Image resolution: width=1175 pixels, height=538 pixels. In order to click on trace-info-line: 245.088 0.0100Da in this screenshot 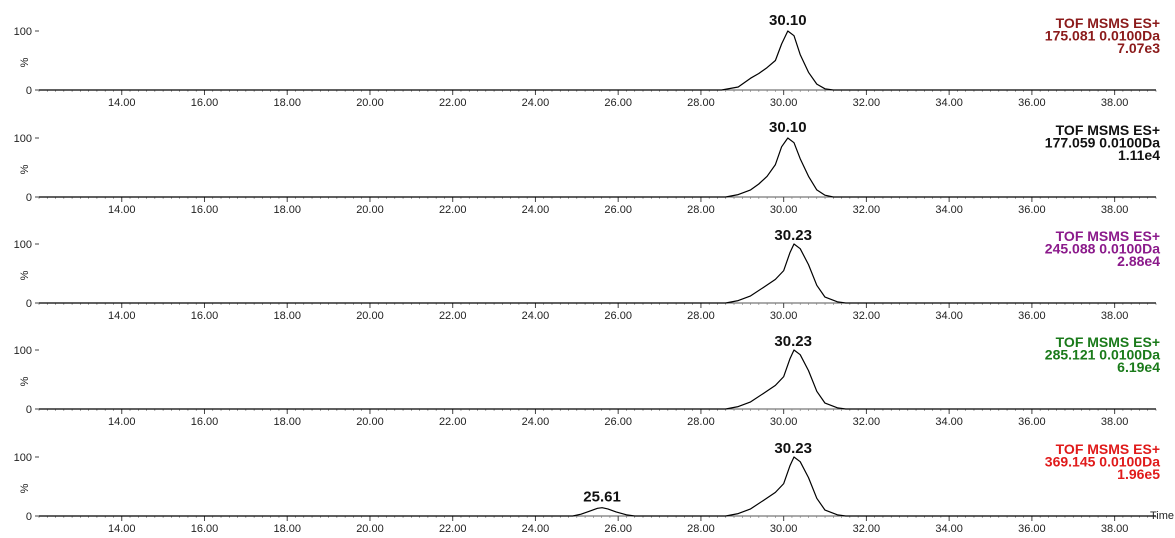, I will do `click(1102, 249)`.